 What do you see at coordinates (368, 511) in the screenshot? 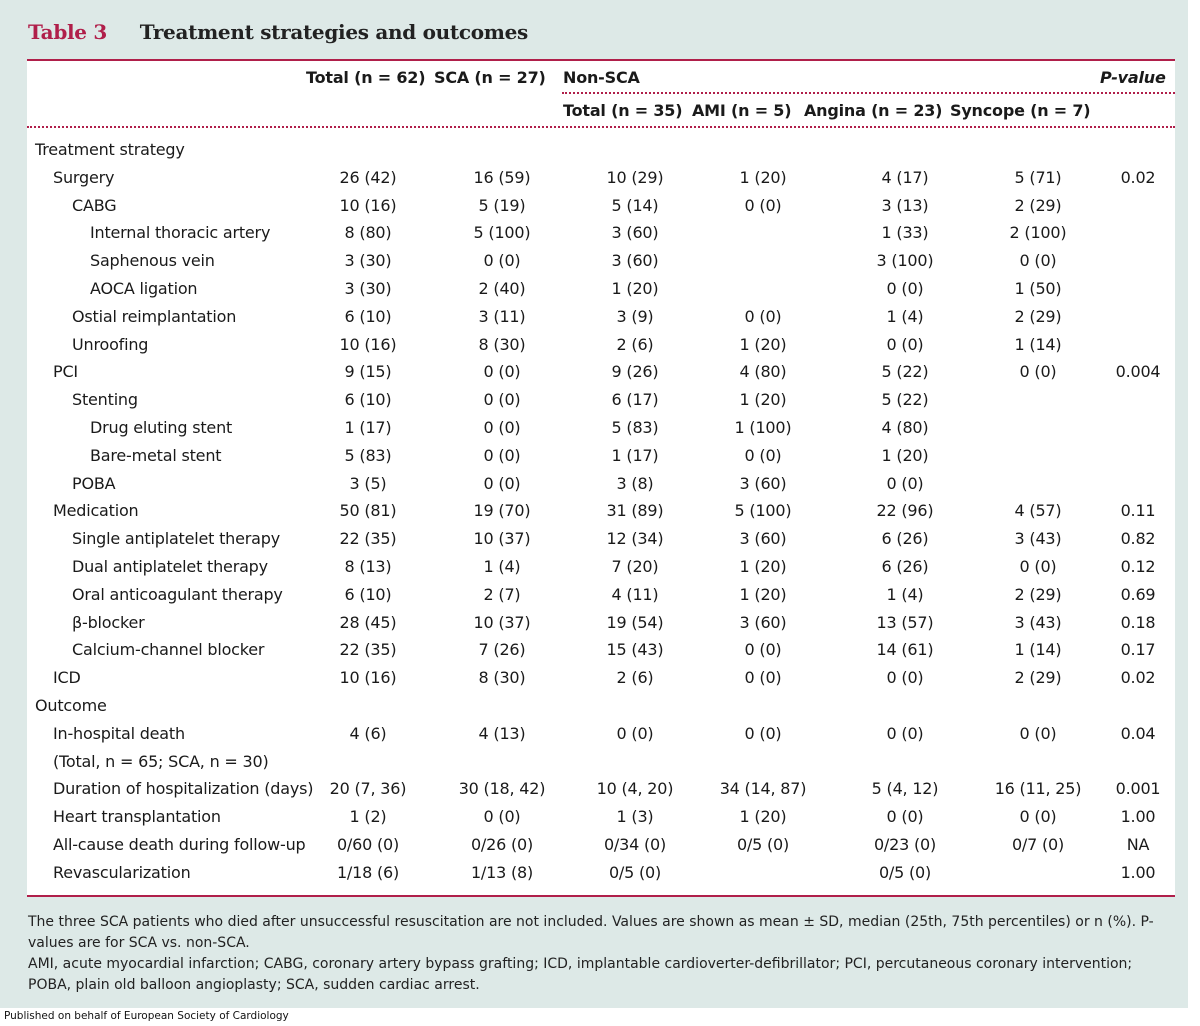
I see `table-cell: 50 (81)` at bounding box center [368, 511].